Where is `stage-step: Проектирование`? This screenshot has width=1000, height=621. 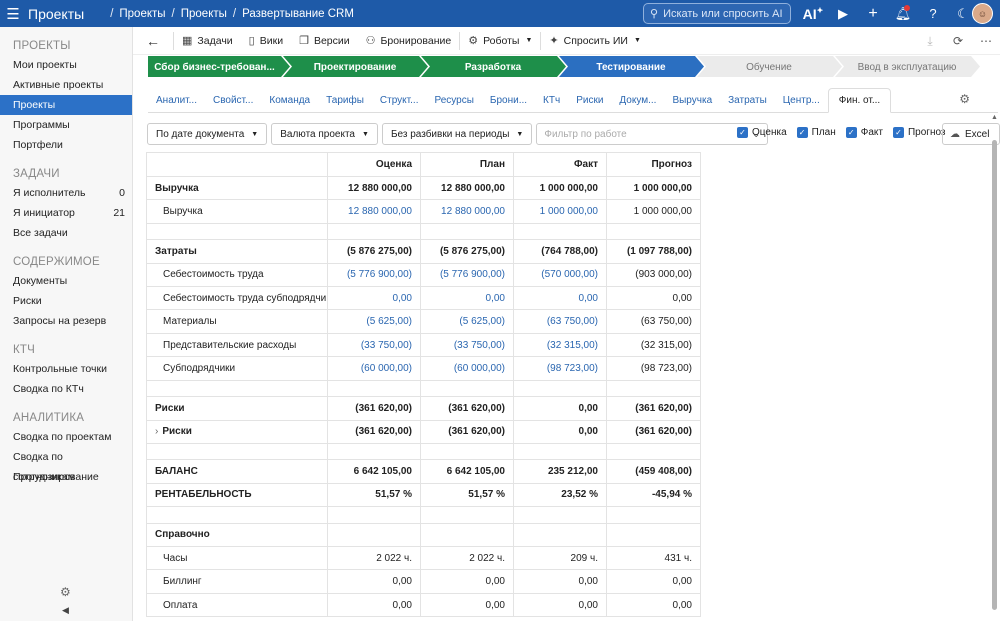
stage-step: Проектирование is located at coordinates (355, 66).